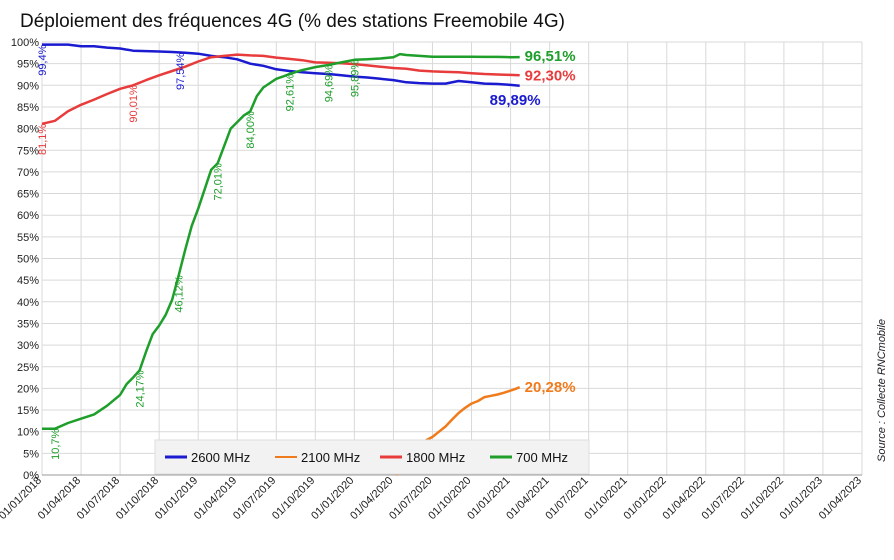 Image resolution: width=894 pixels, height=560 pixels. What do you see at coordinates (28, 433) in the screenshot?
I see `y-tick-label: 10%` at bounding box center [28, 433].